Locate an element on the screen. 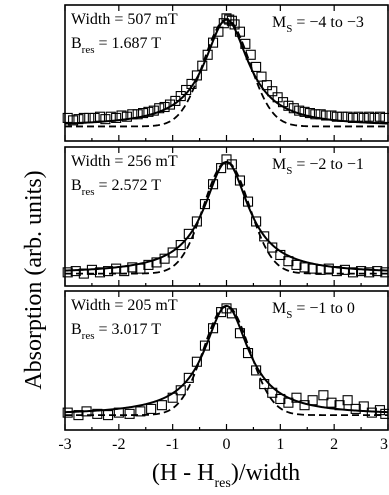  bres-value: = 3.017 T is located at coordinates (130, 329).